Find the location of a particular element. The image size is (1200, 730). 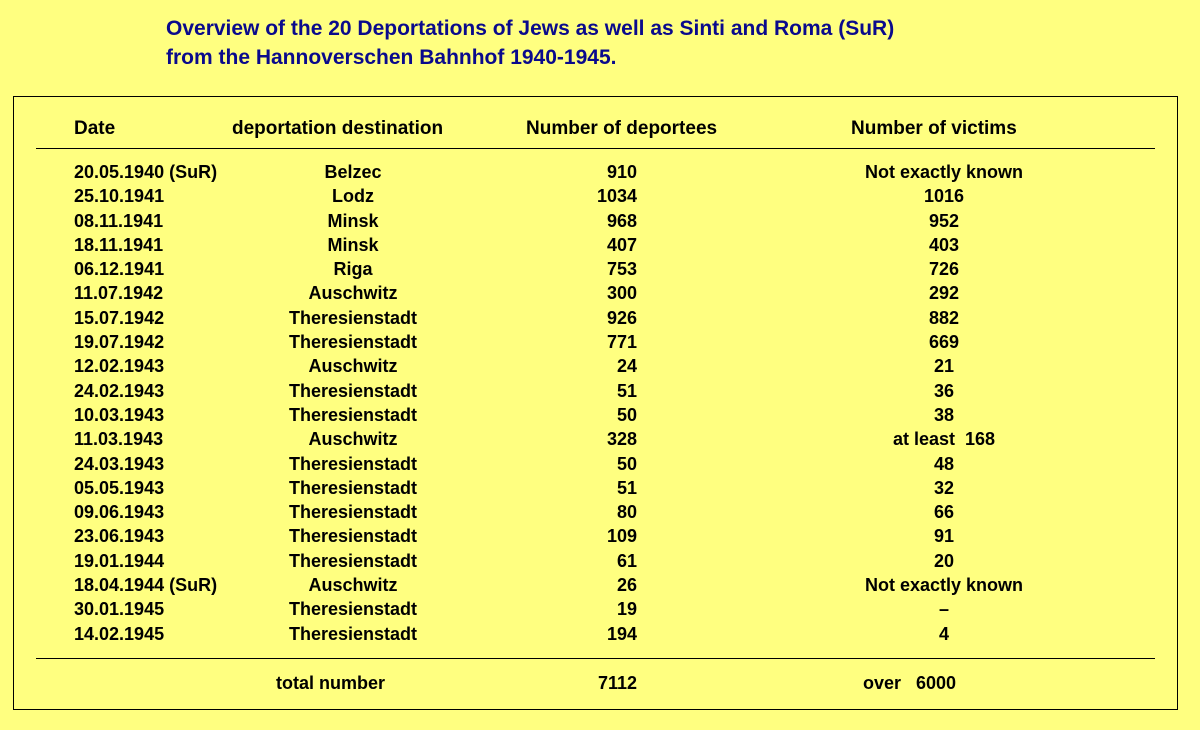

row-victims: – is located at coordinates (944, 609).